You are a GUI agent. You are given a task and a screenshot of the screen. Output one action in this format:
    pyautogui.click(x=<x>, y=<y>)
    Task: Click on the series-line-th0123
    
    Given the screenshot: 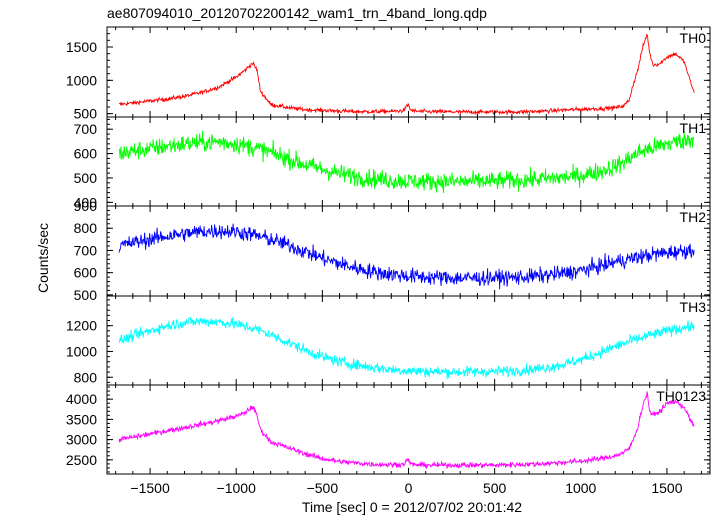 What is the action you would take?
    pyautogui.click(x=406, y=430)
    